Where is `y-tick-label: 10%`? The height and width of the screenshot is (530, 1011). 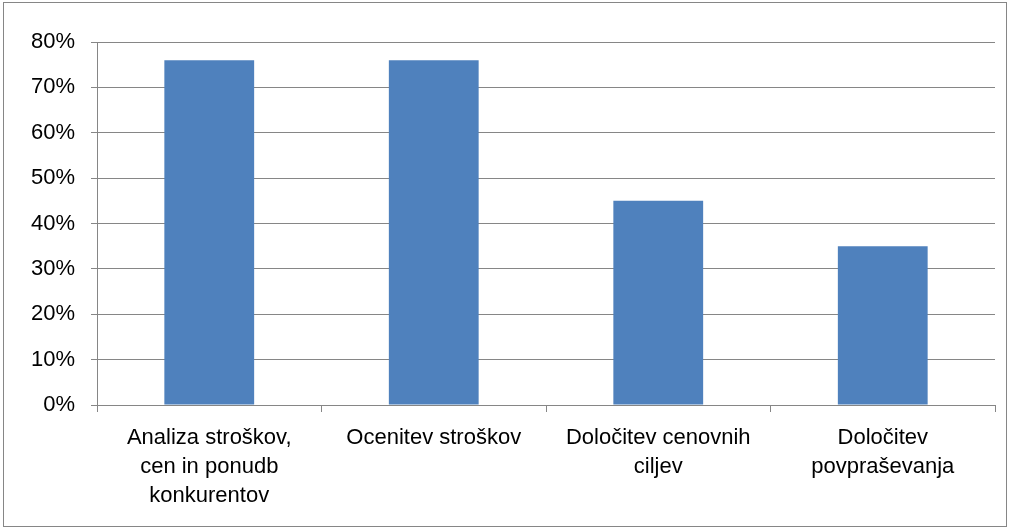 y-tick-label: 10% is located at coordinates (52, 358).